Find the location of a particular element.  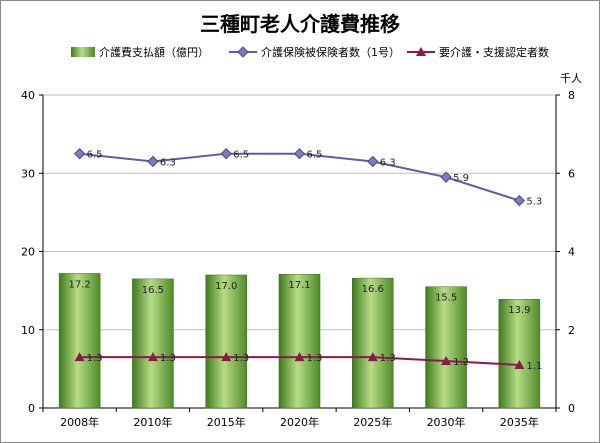

legend-marker-certified is located at coordinates (421, 51).